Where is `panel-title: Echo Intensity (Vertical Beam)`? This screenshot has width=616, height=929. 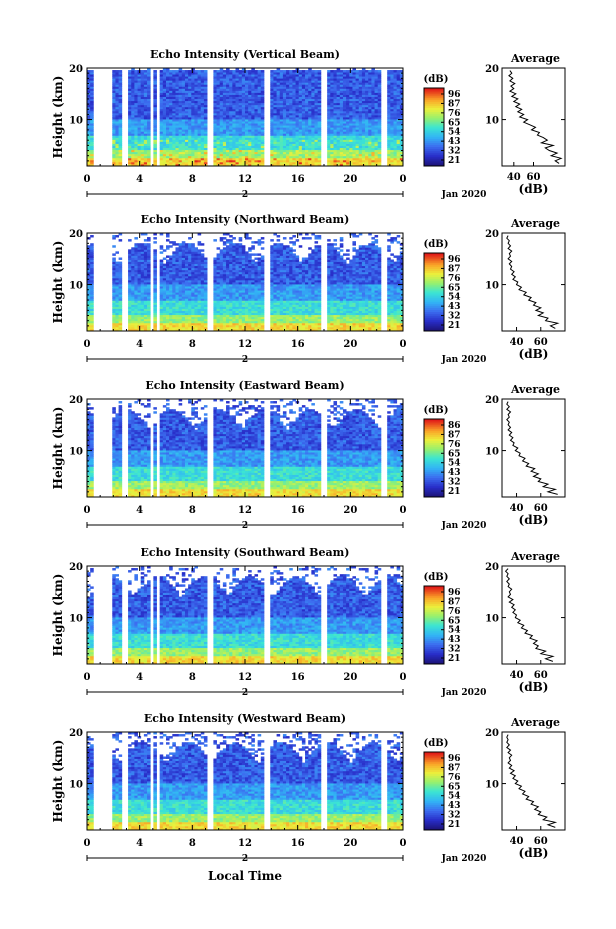 panel-title: Echo Intensity (Vertical Beam) is located at coordinates (245, 54).